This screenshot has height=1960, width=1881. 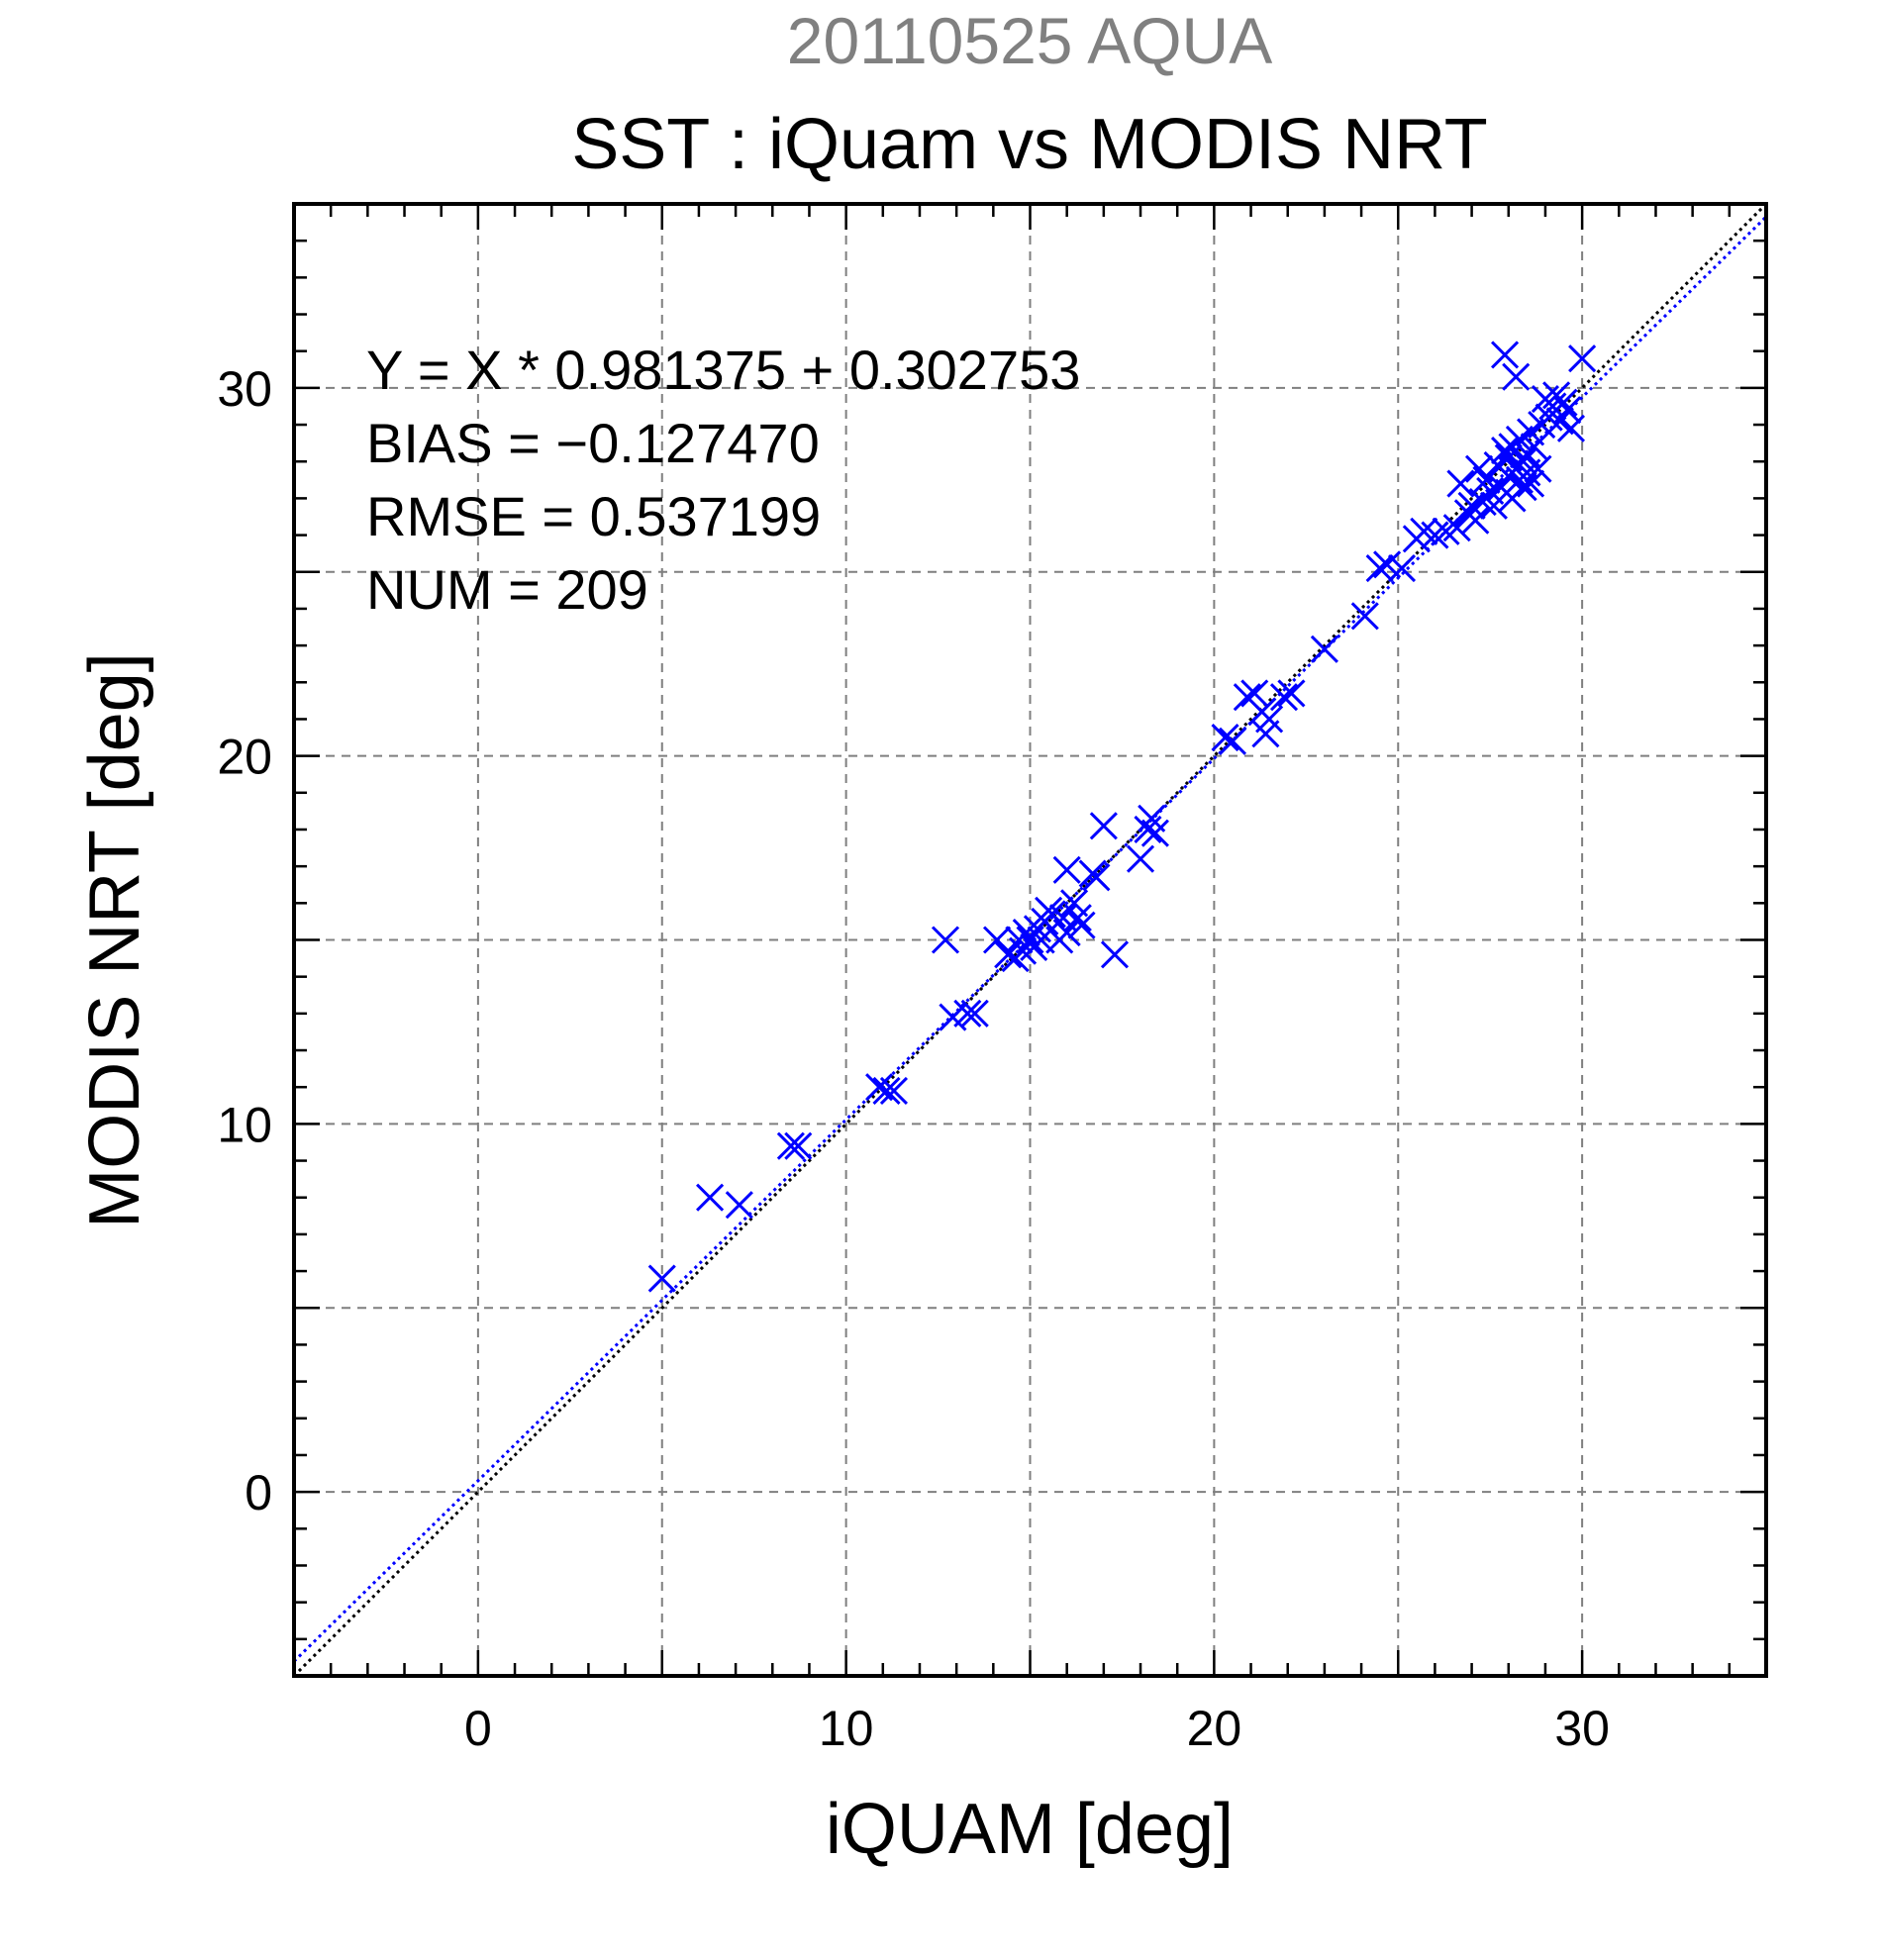 I want to click on num-stat: NUM = 209, so click(x=507, y=589).